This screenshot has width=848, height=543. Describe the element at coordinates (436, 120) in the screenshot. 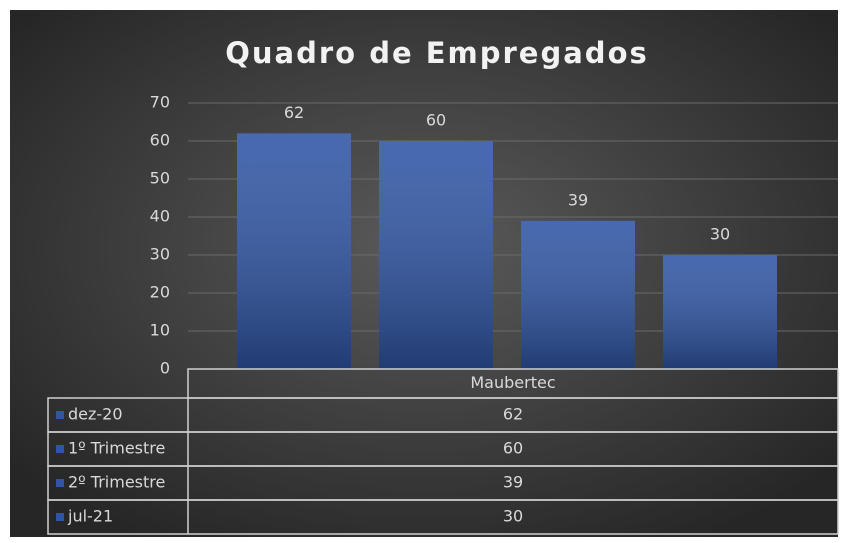

I see `data-label: 60` at that location.